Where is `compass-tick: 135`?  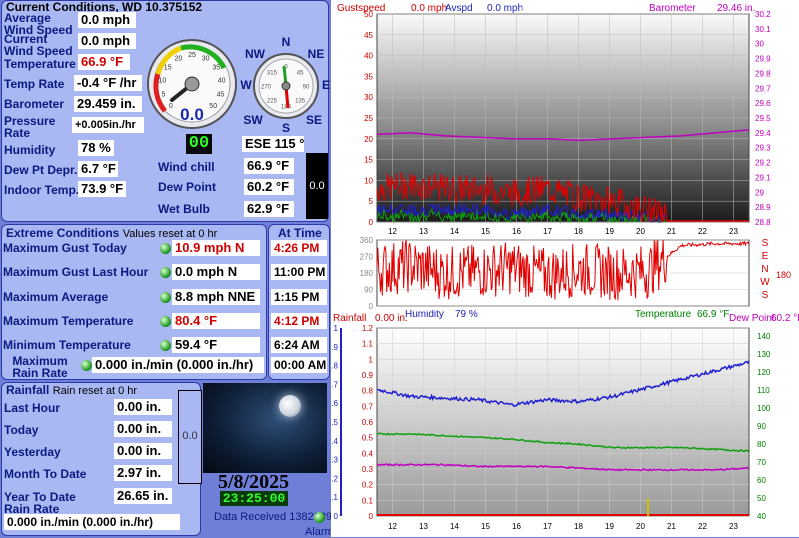
compass-tick: 135 is located at coordinates (300, 102).